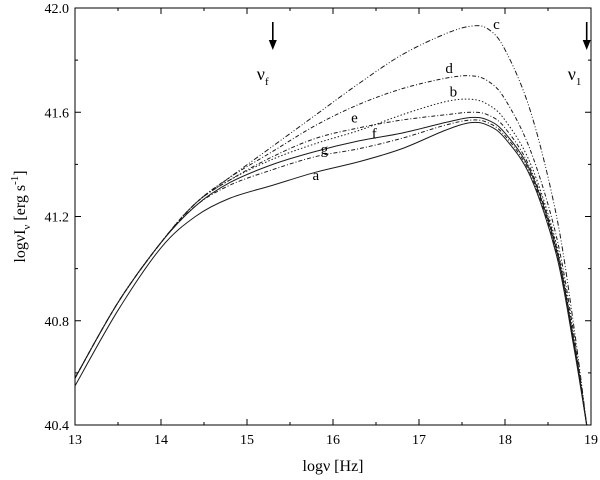 The height and width of the screenshot is (480, 600). What do you see at coordinates (505, 440) in the screenshot?
I see `x-tick-label: 18` at bounding box center [505, 440].